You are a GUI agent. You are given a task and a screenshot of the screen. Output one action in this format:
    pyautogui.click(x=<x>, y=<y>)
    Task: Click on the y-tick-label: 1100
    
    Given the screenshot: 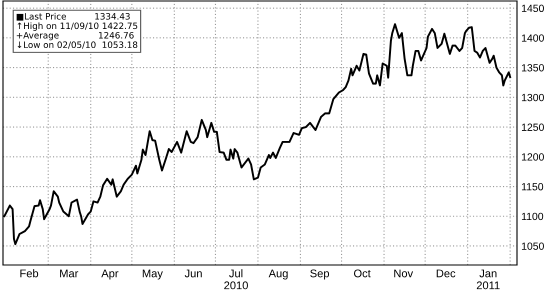 What is the action you would take?
    pyautogui.click(x=533, y=216)
    